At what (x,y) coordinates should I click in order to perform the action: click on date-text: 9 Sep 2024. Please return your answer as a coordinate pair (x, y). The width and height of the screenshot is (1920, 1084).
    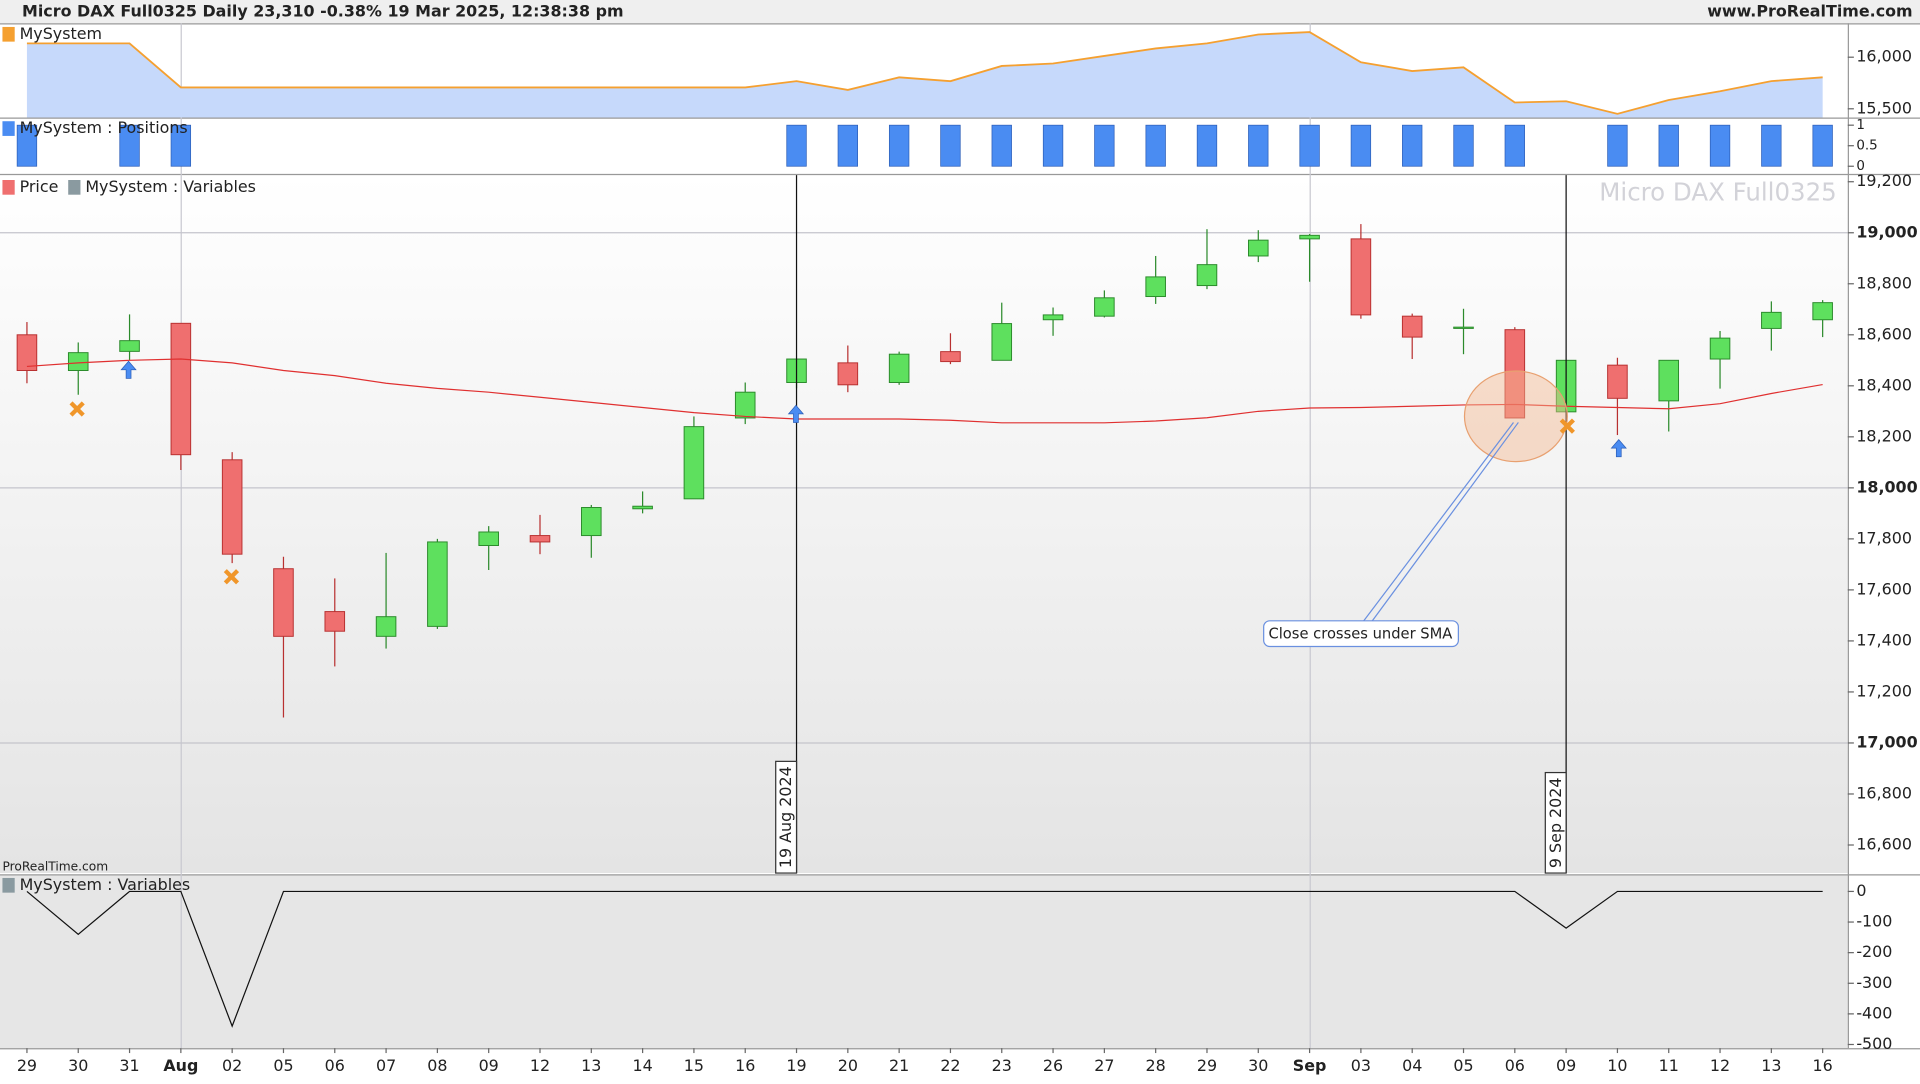
    Looking at the image, I should click on (1555, 822).